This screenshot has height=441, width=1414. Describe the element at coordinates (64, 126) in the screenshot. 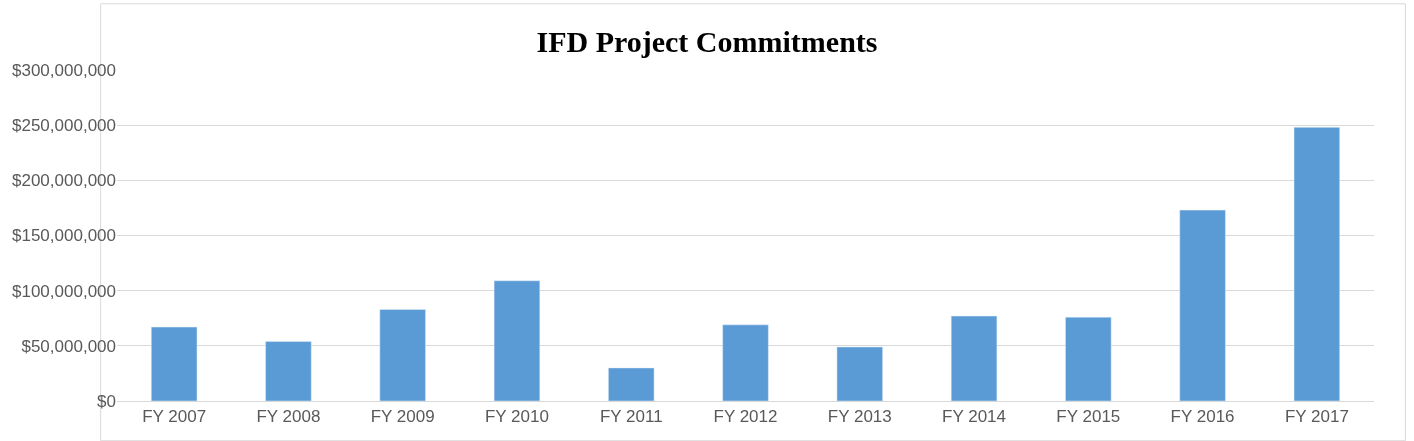

I see `y-tick-label: $250,000,000` at that location.